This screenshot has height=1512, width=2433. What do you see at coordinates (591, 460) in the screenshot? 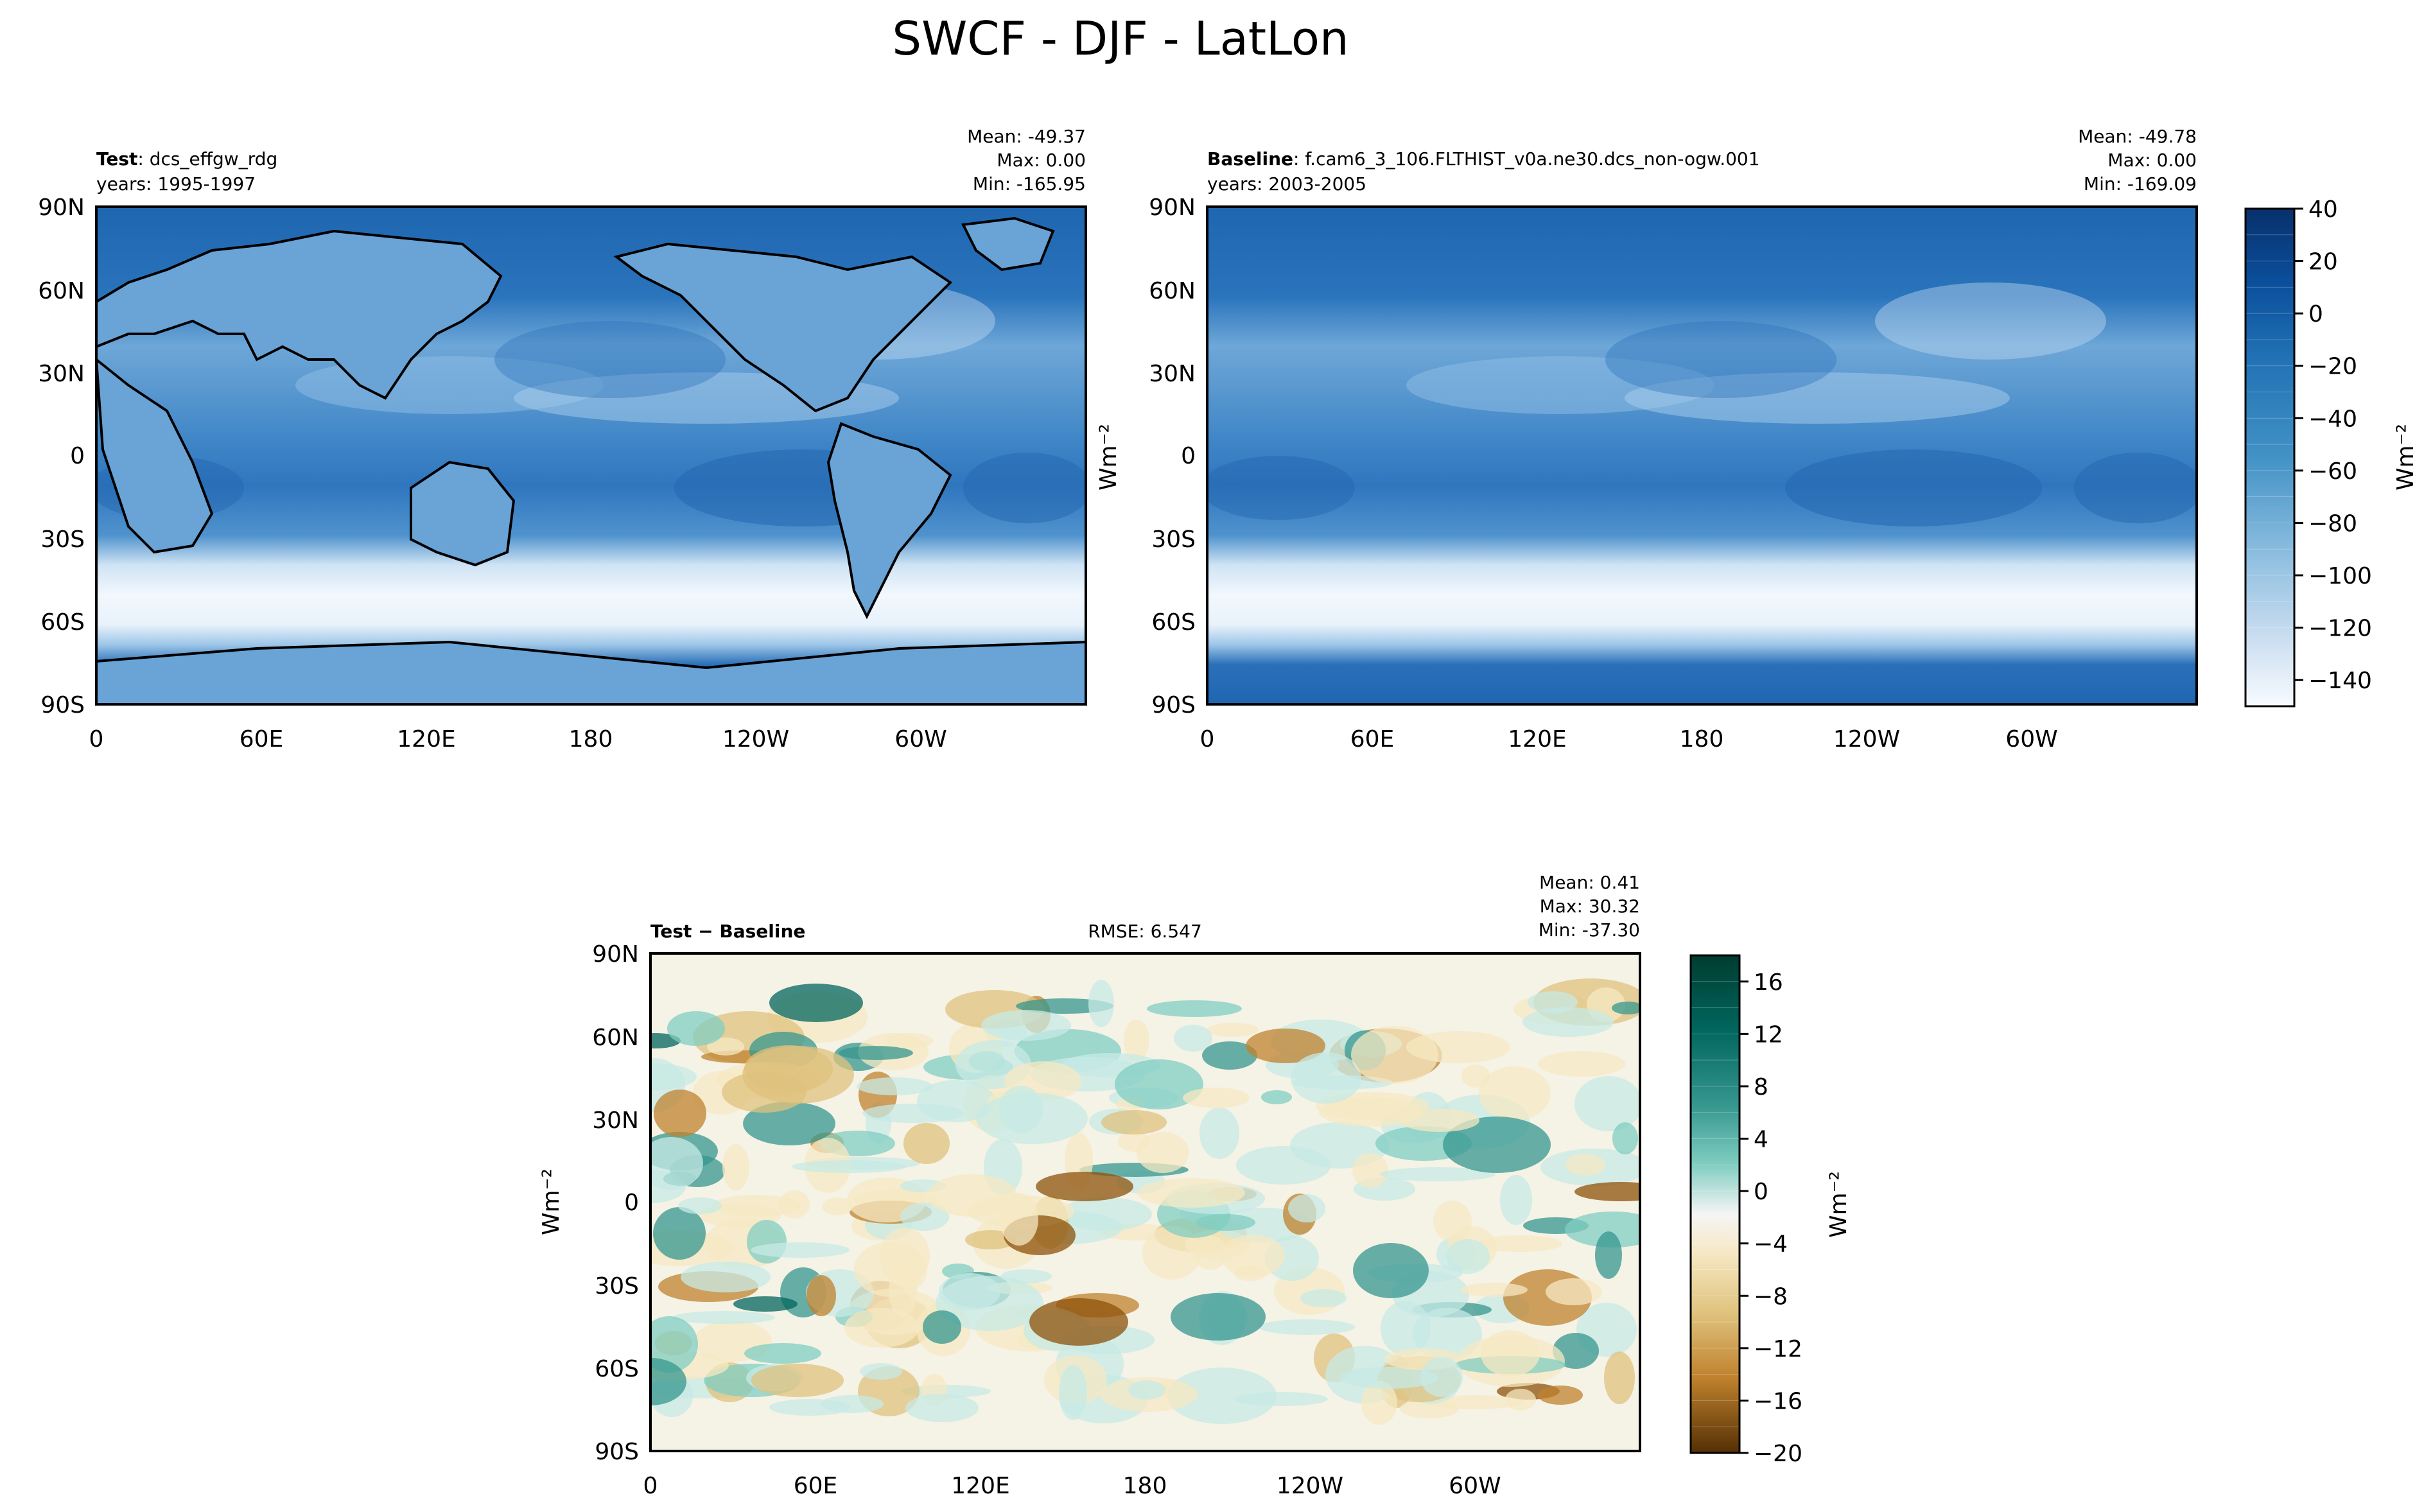
I see `test-coastlines` at bounding box center [591, 460].